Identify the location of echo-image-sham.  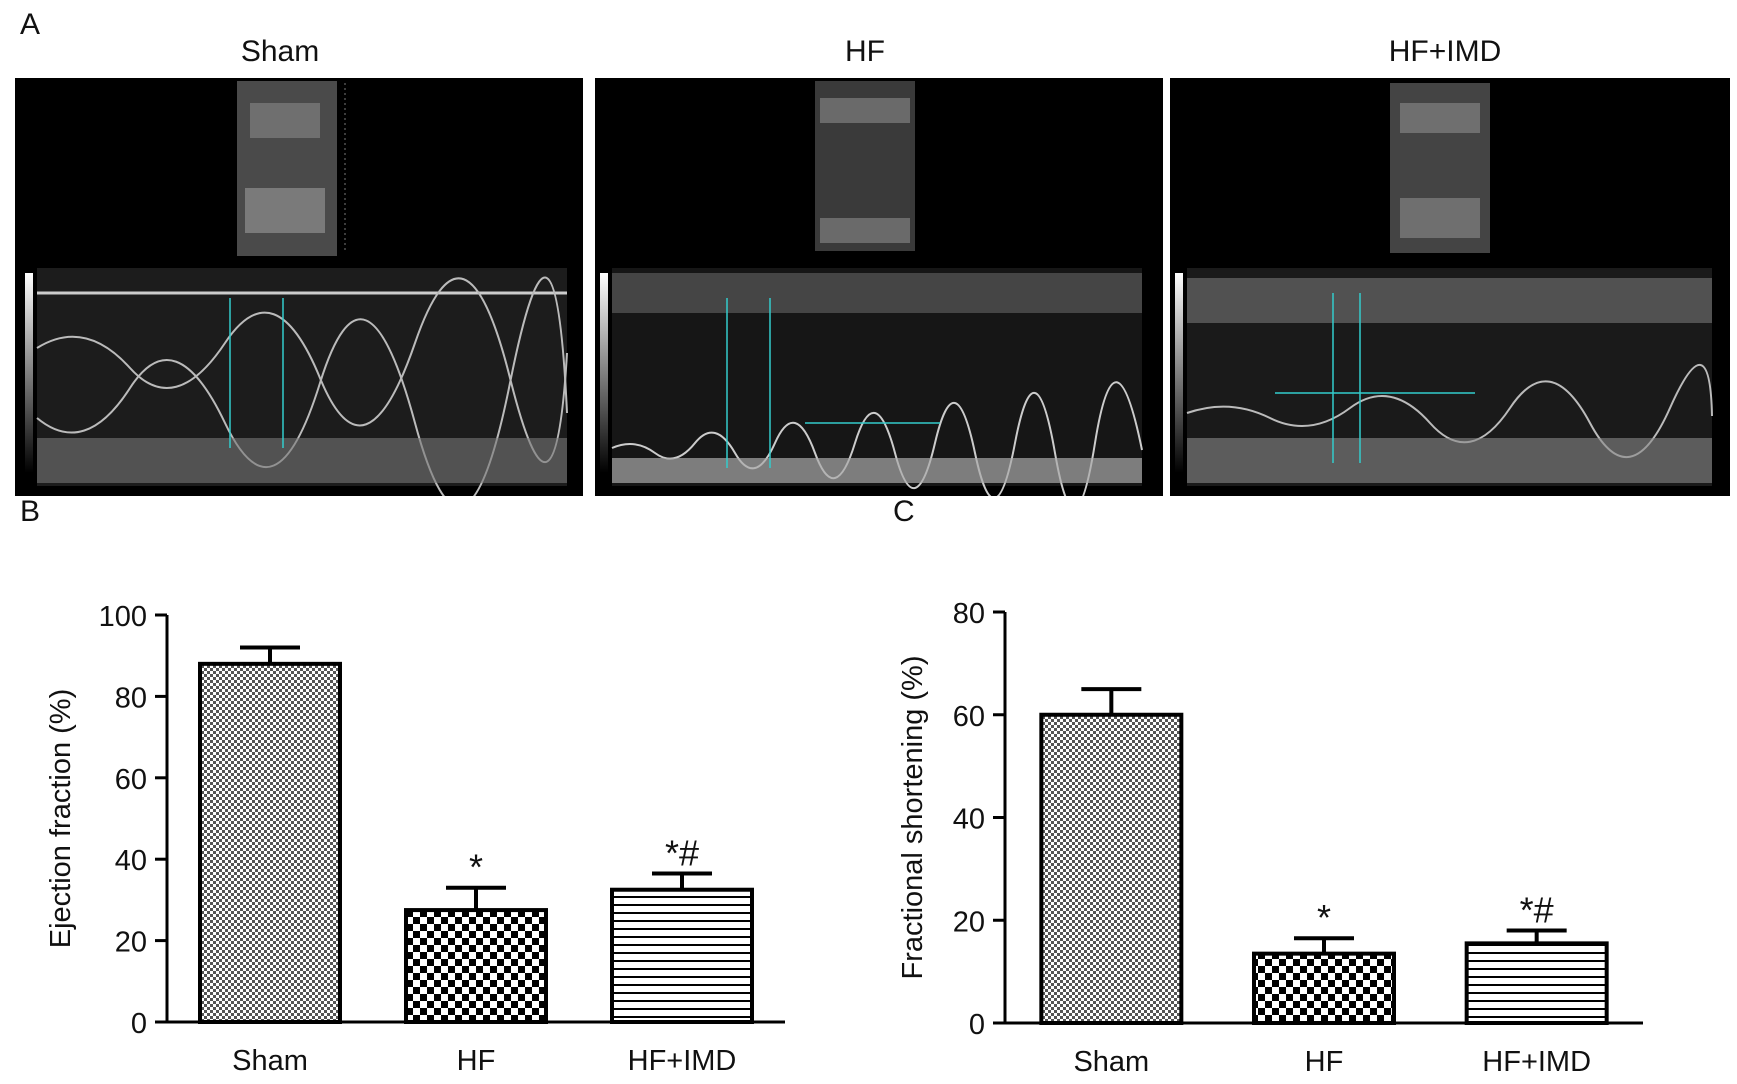
(299, 287).